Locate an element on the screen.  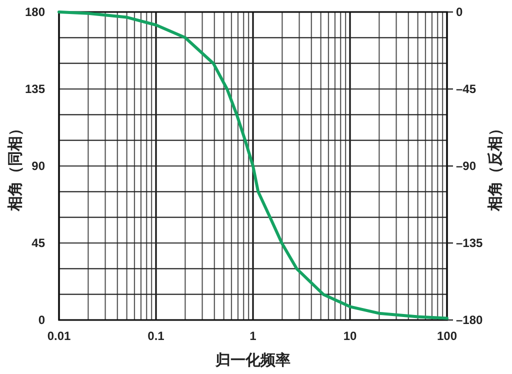
y2-tick-label: –90 is located at coordinates (466, 166).